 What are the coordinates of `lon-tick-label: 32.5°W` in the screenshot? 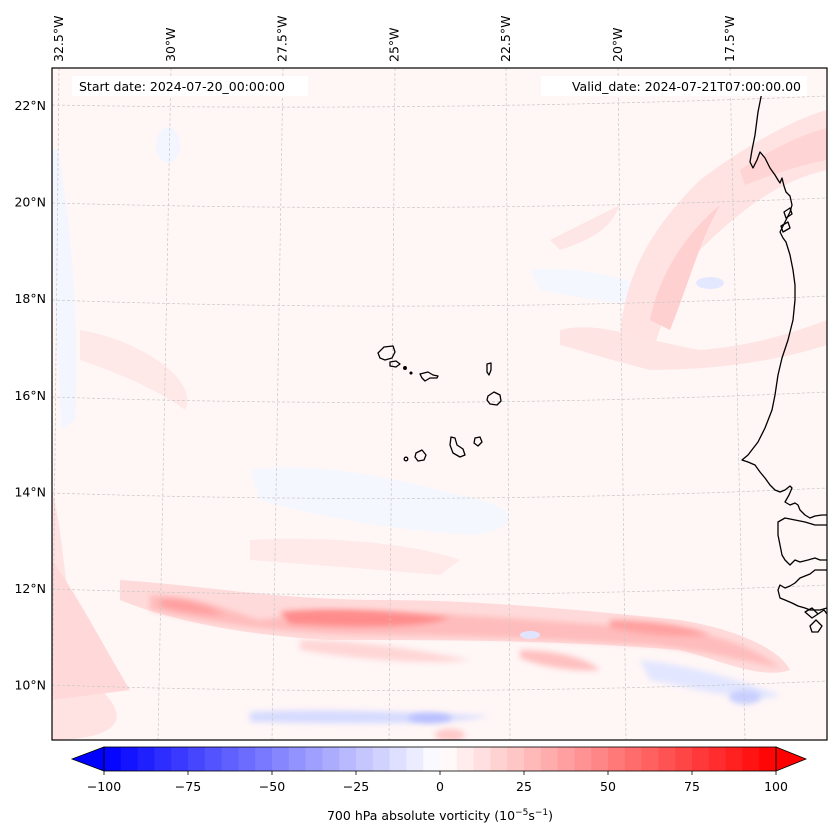 It's located at (58, 39).